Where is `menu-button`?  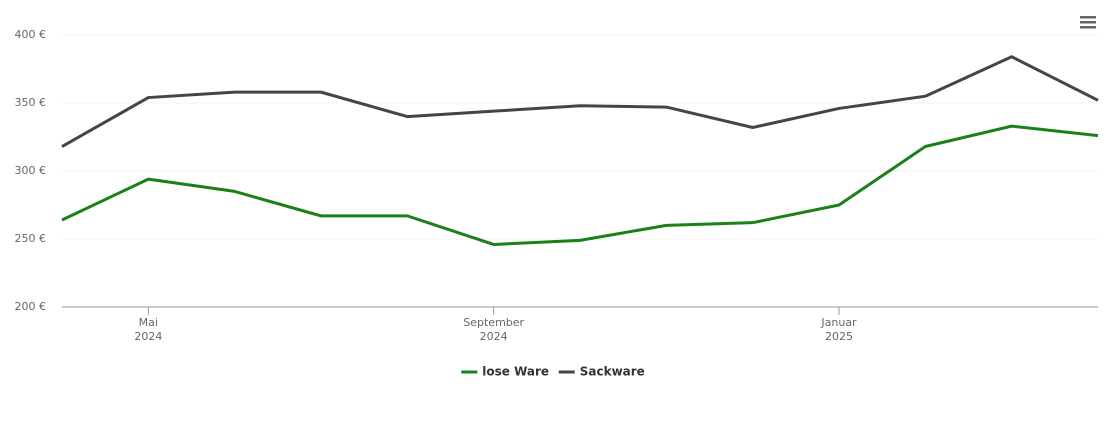
menu-button is located at coordinates (1088, 22).